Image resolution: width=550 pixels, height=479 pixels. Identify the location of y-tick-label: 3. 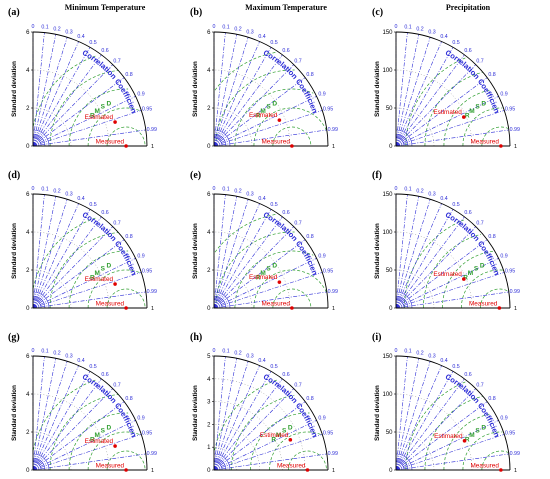
(209, 403).